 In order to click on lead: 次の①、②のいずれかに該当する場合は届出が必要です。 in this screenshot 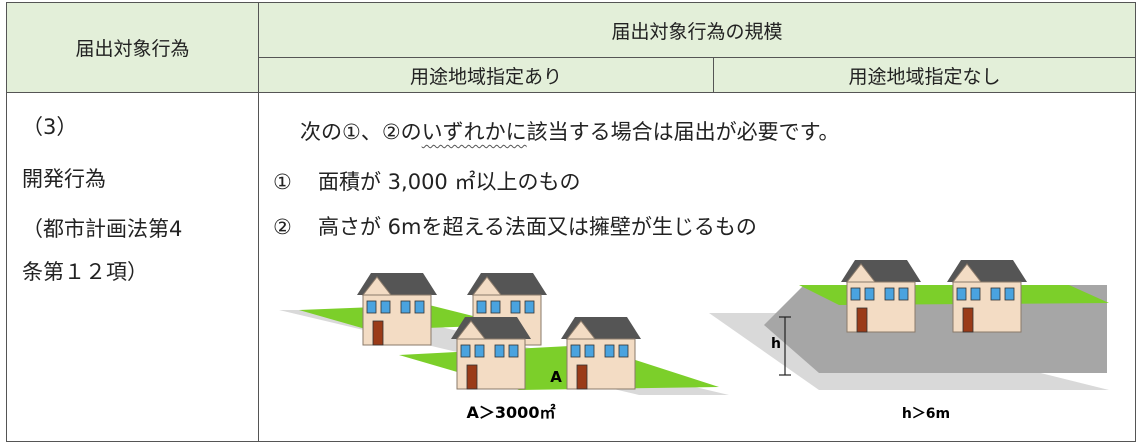, I will do `click(570, 132)`.